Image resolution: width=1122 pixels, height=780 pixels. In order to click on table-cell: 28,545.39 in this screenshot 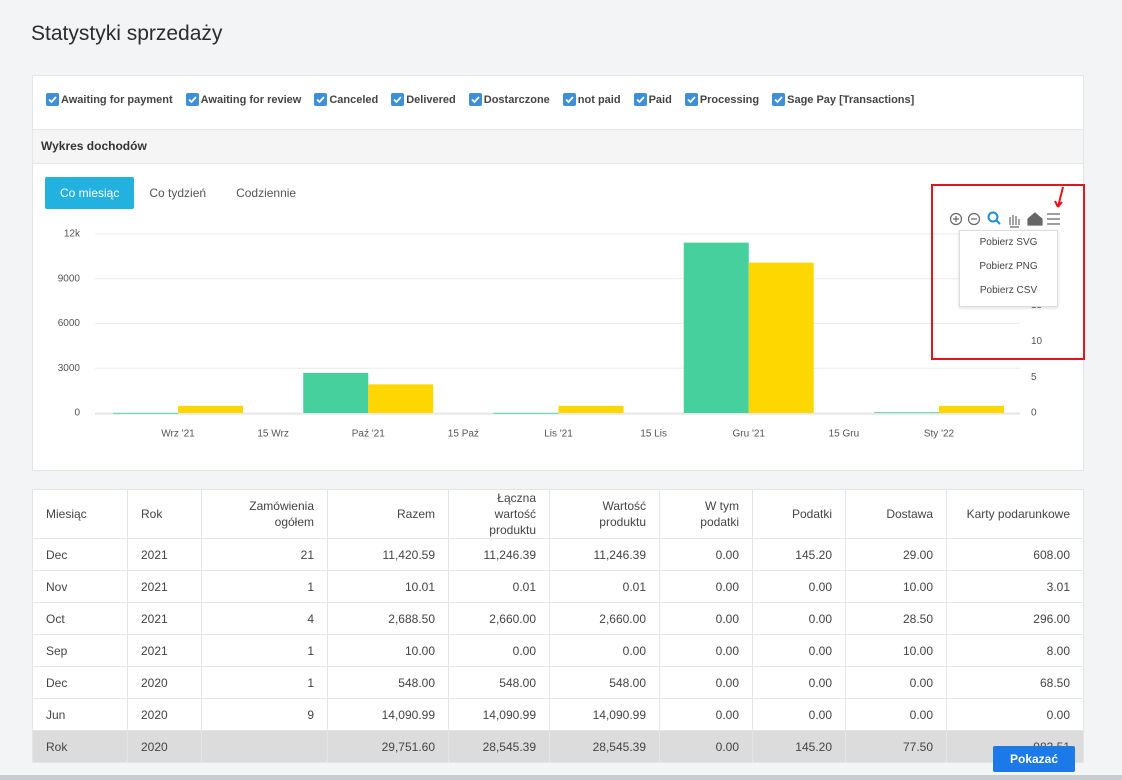, I will do `click(499, 746)`.